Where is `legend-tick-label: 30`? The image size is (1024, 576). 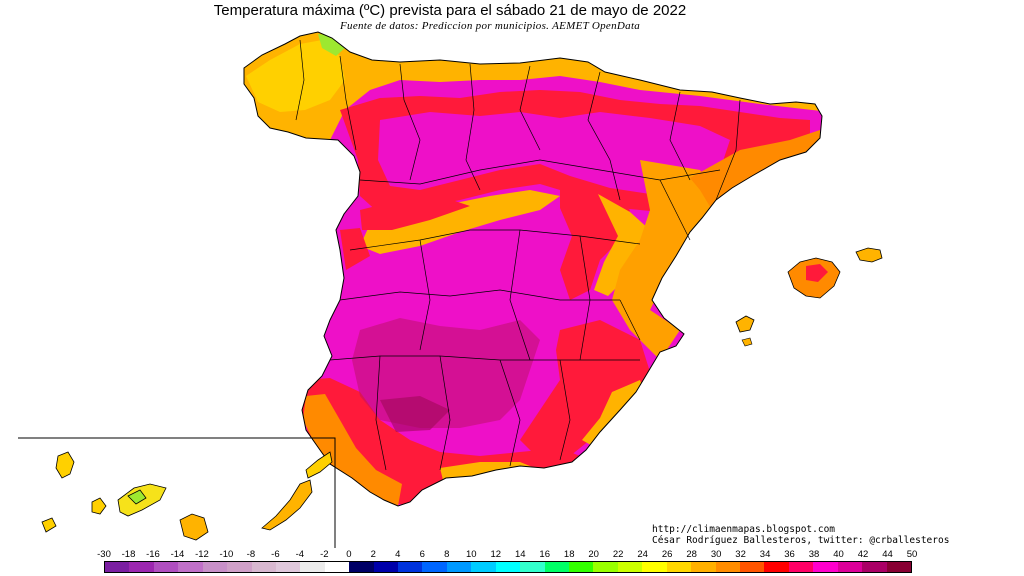 legend-tick-label: 30 is located at coordinates (716, 554).